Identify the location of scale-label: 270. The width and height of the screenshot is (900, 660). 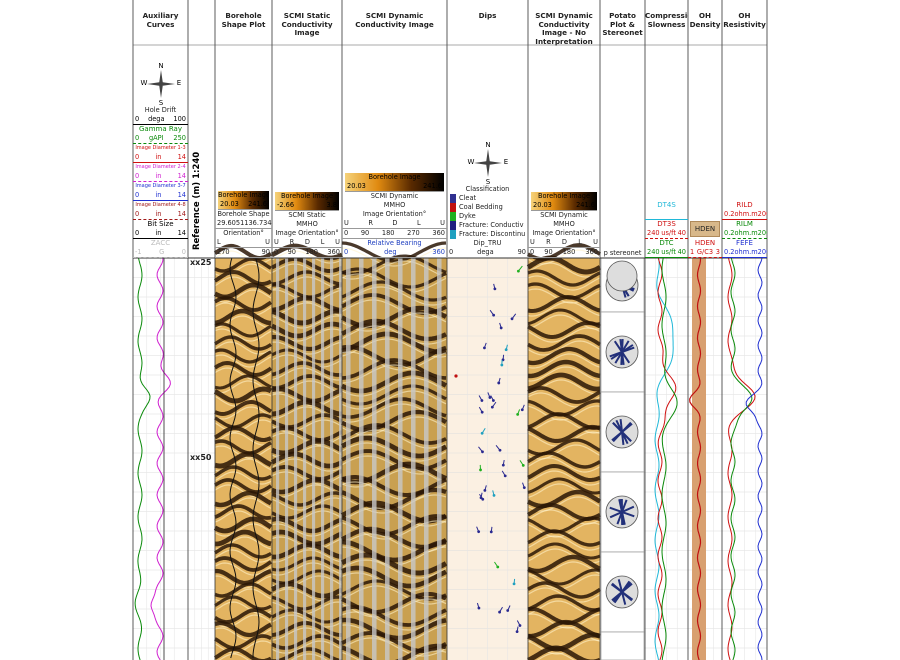
(223, 252).